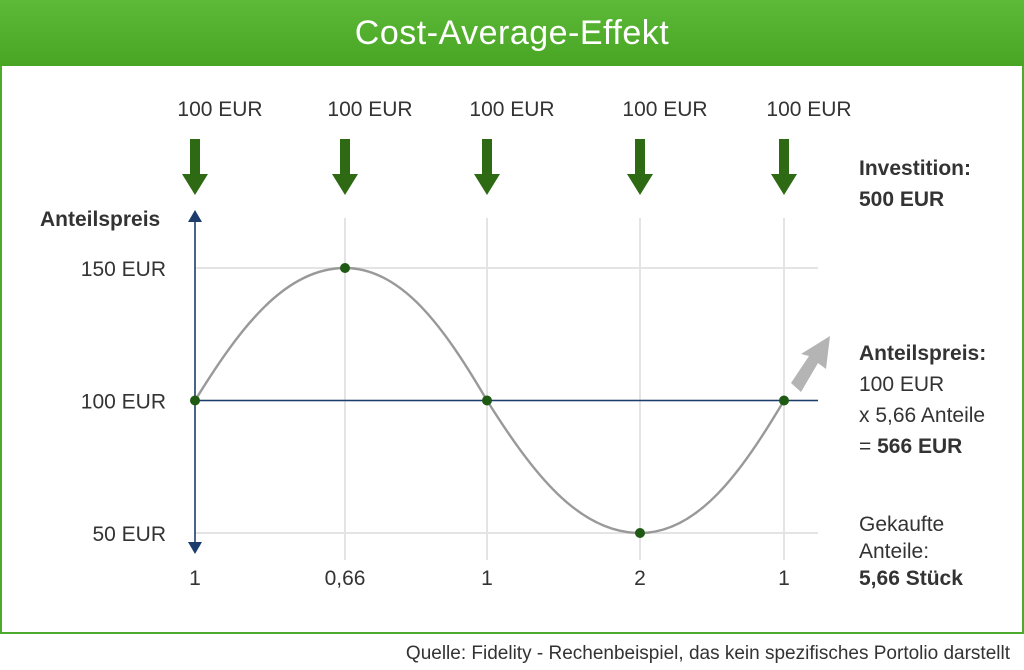 Image resolution: width=1024 pixels, height=670 pixels. What do you see at coordinates (922, 415) in the screenshot?
I see `shares-multiplier: x 5,66 Anteile` at bounding box center [922, 415].